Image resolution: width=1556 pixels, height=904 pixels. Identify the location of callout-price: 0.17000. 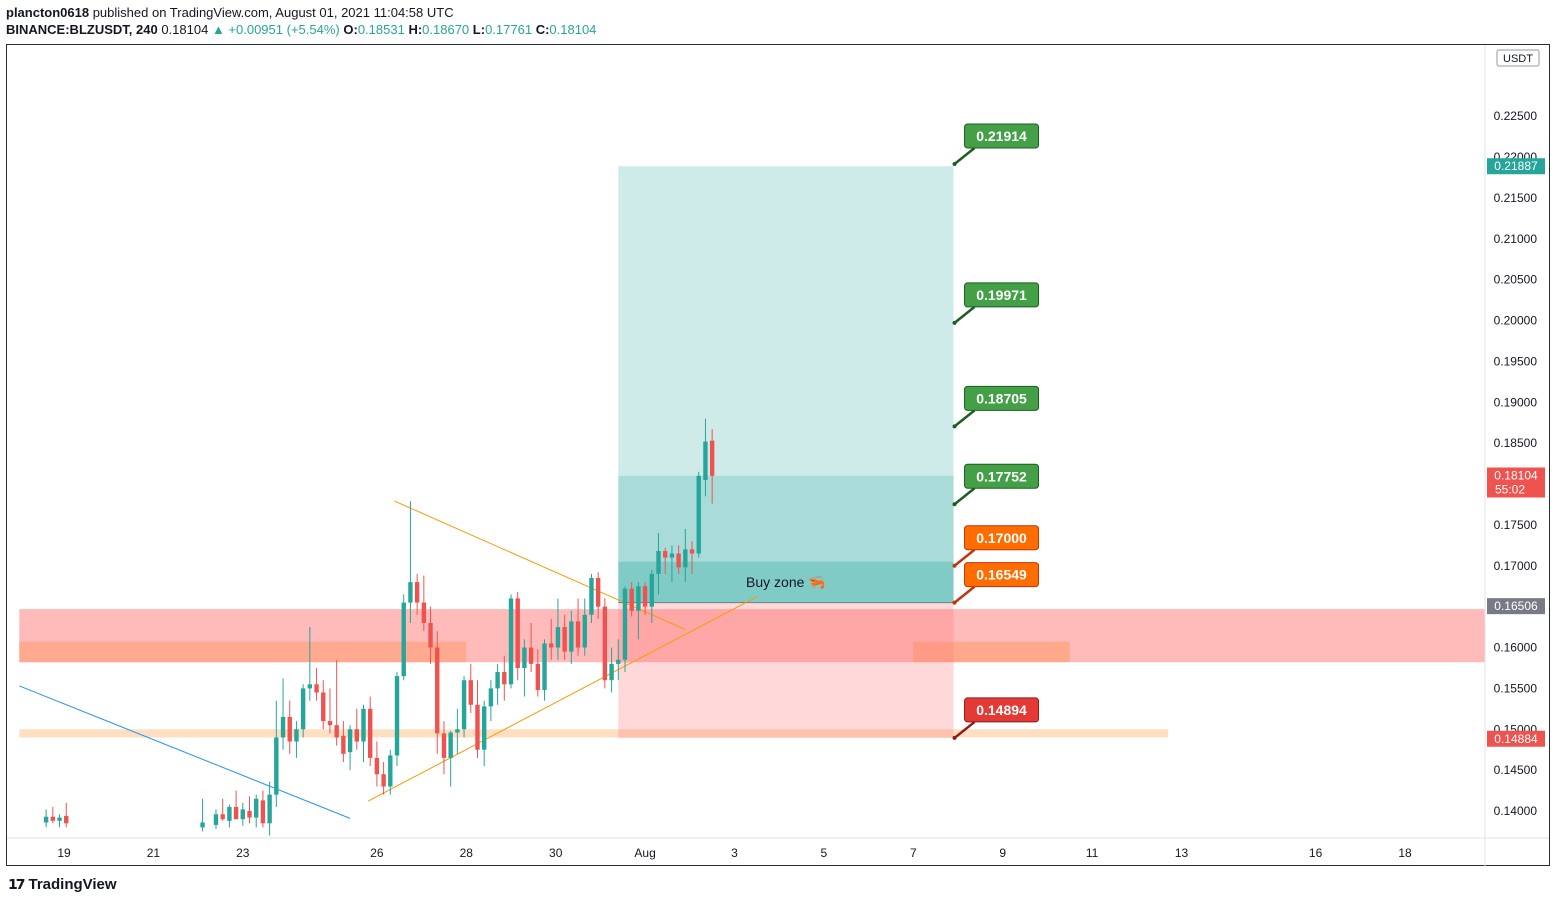
(1001, 538).